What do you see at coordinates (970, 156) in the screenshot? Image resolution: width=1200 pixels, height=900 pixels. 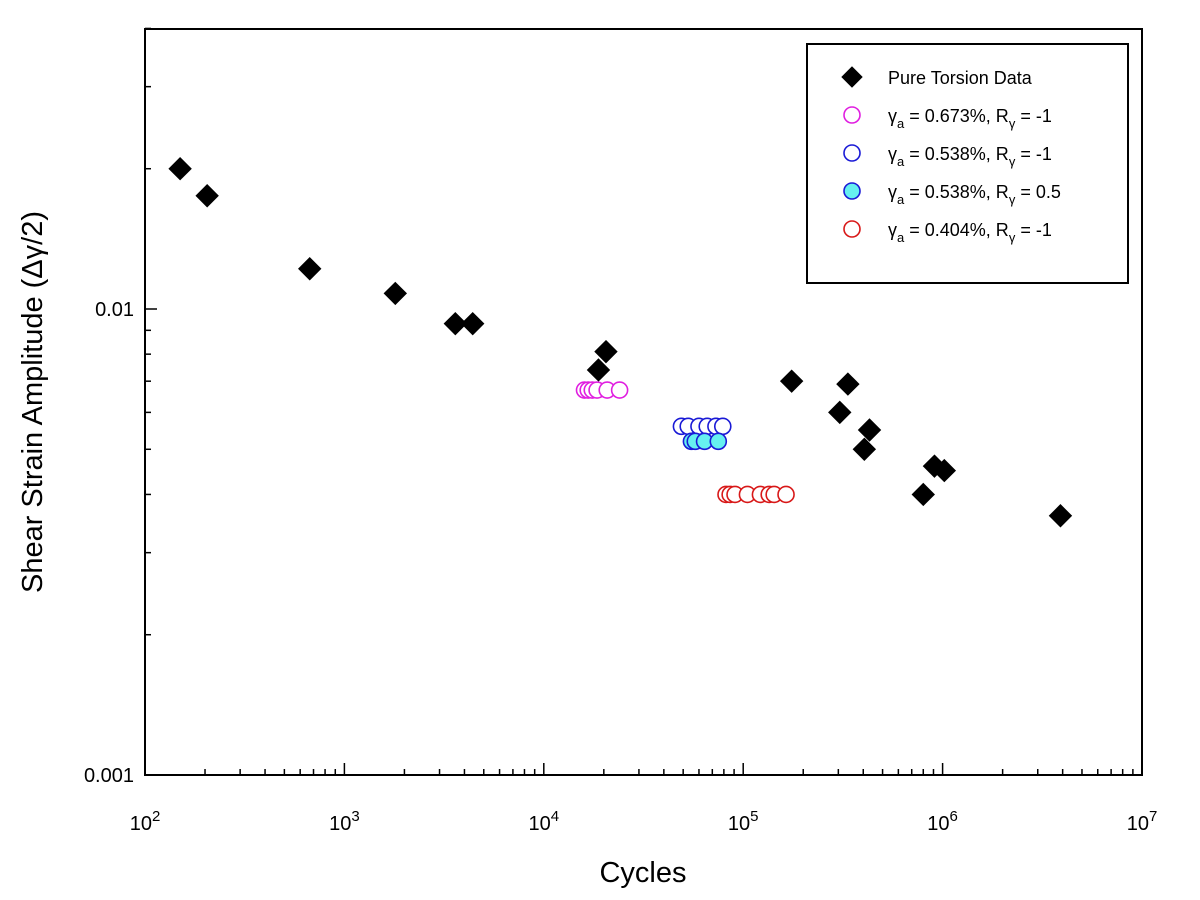 I see `legend-label: γa = 0.538%, Rγ = -1` at bounding box center [970, 156].